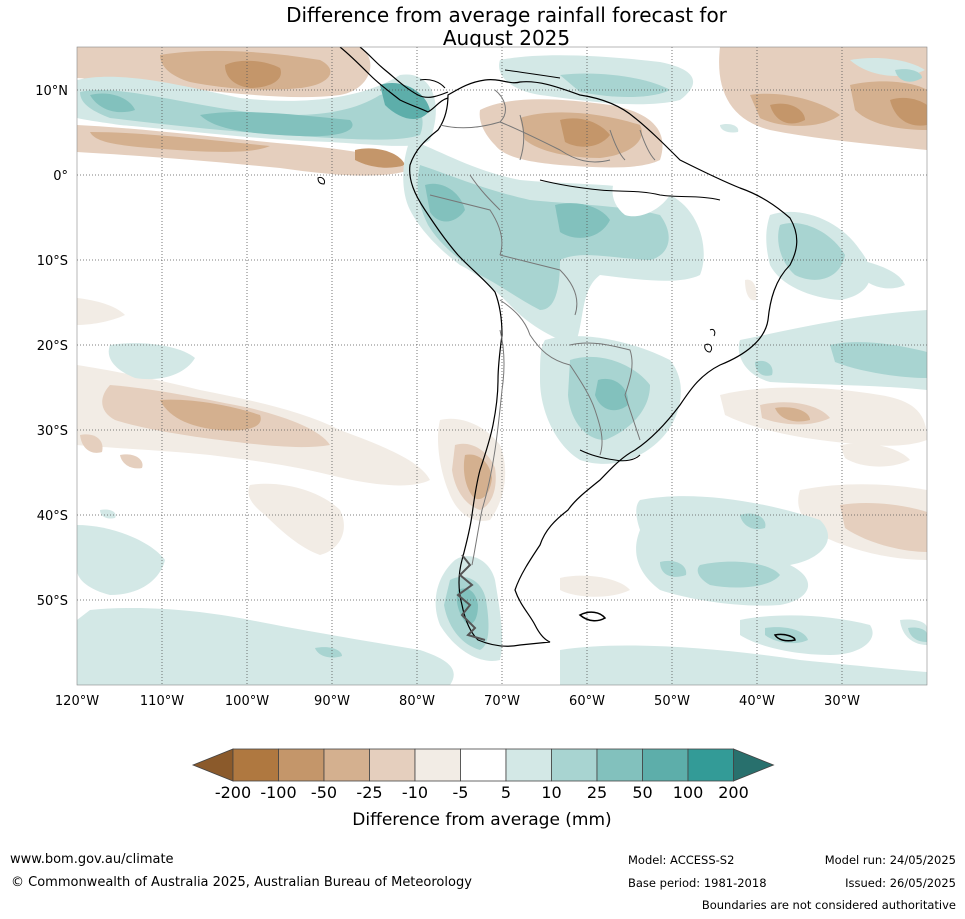  What do you see at coordinates (900, 883) in the screenshot?
I see `footer-issued: Issued: 26/05/2025` at bounding box center [900, 883].